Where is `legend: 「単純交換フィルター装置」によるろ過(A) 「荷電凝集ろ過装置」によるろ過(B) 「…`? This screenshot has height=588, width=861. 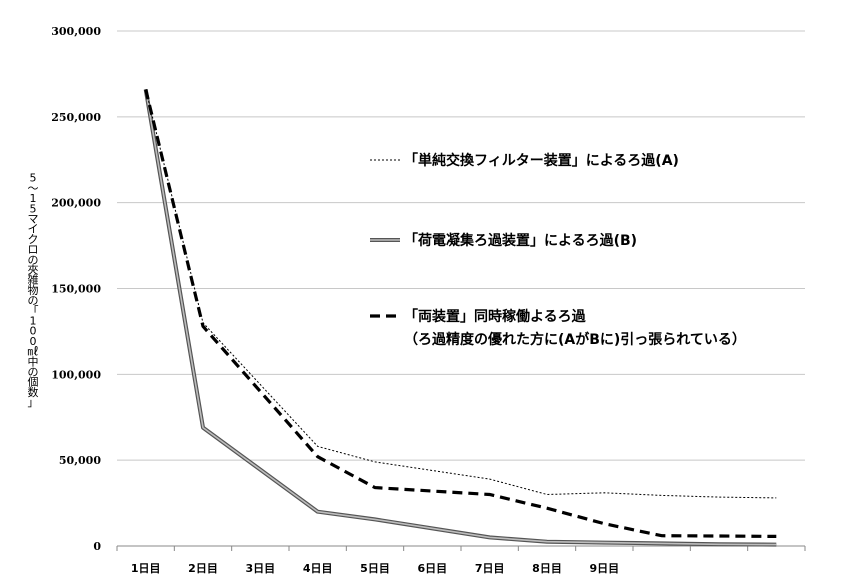
legend: 「単純交換フィルター装置」によるろ過(A) 「荷電凝集ろ過装置」によるろ過(B) 「… is located at coordinates (558, 250).